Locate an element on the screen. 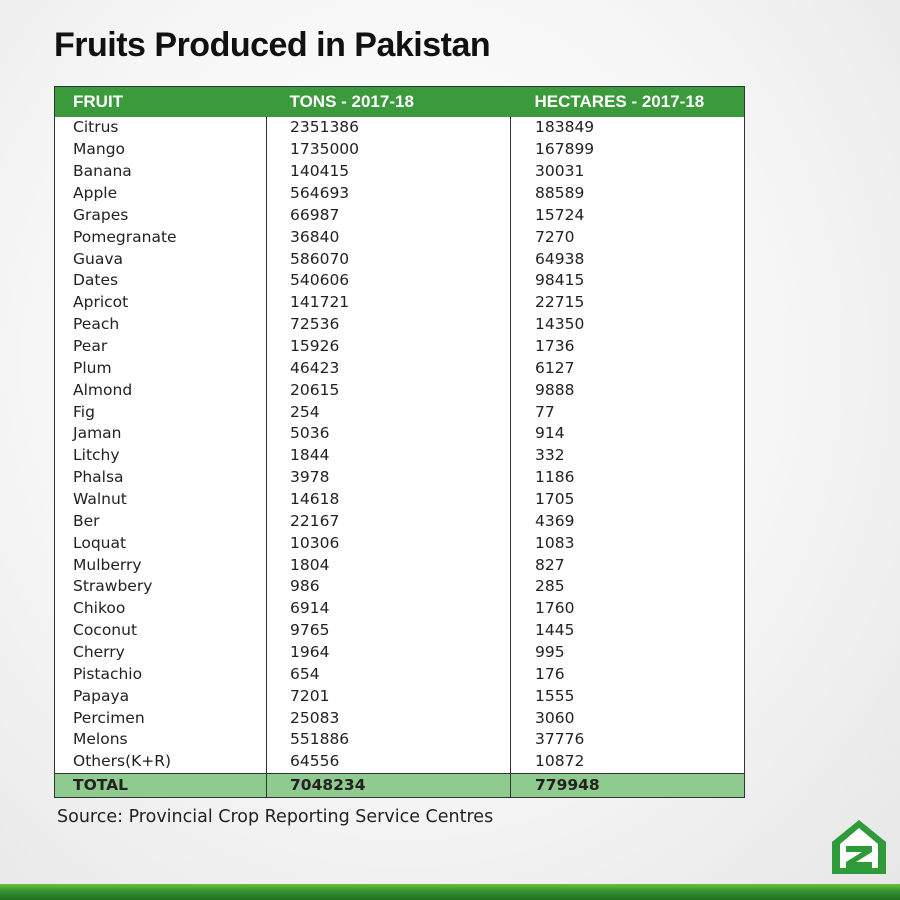 The height and width of the screenshot is (900, 900). table-row: Pomegranate 36840 7270 is located at coordinates (400, 237).